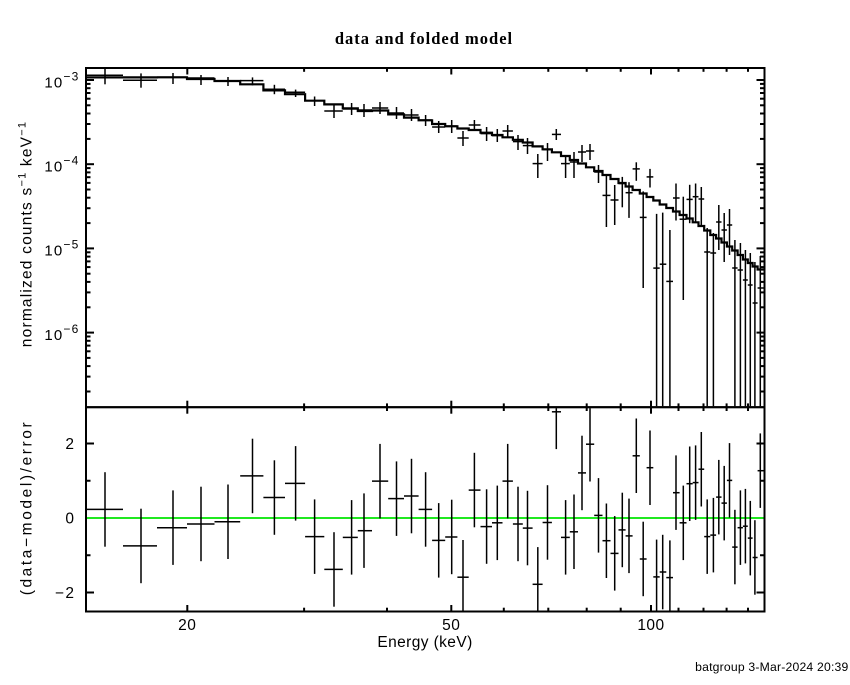 Image resolution: width=850 pixels, height=685 pixels. Describe the element at coordinates (27, 508) in the screenshot. I see `svg-text: (data−model)/error` at that location.